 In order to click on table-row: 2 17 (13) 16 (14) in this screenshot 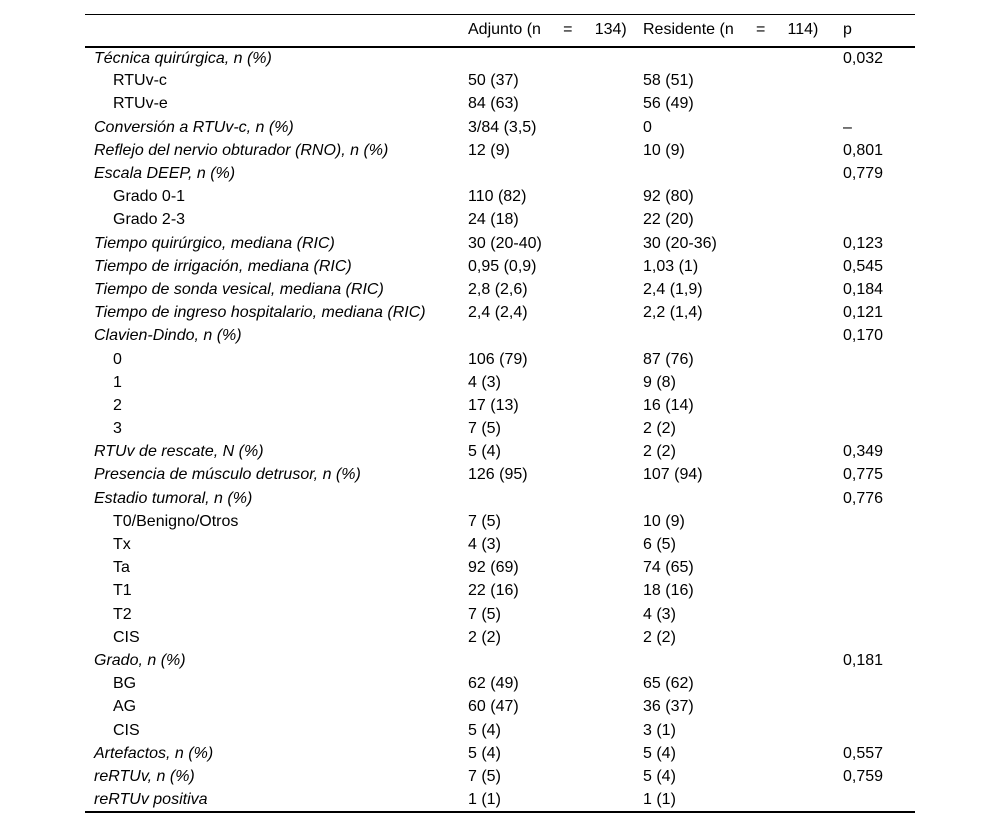, I will do `click(500, 405)`.